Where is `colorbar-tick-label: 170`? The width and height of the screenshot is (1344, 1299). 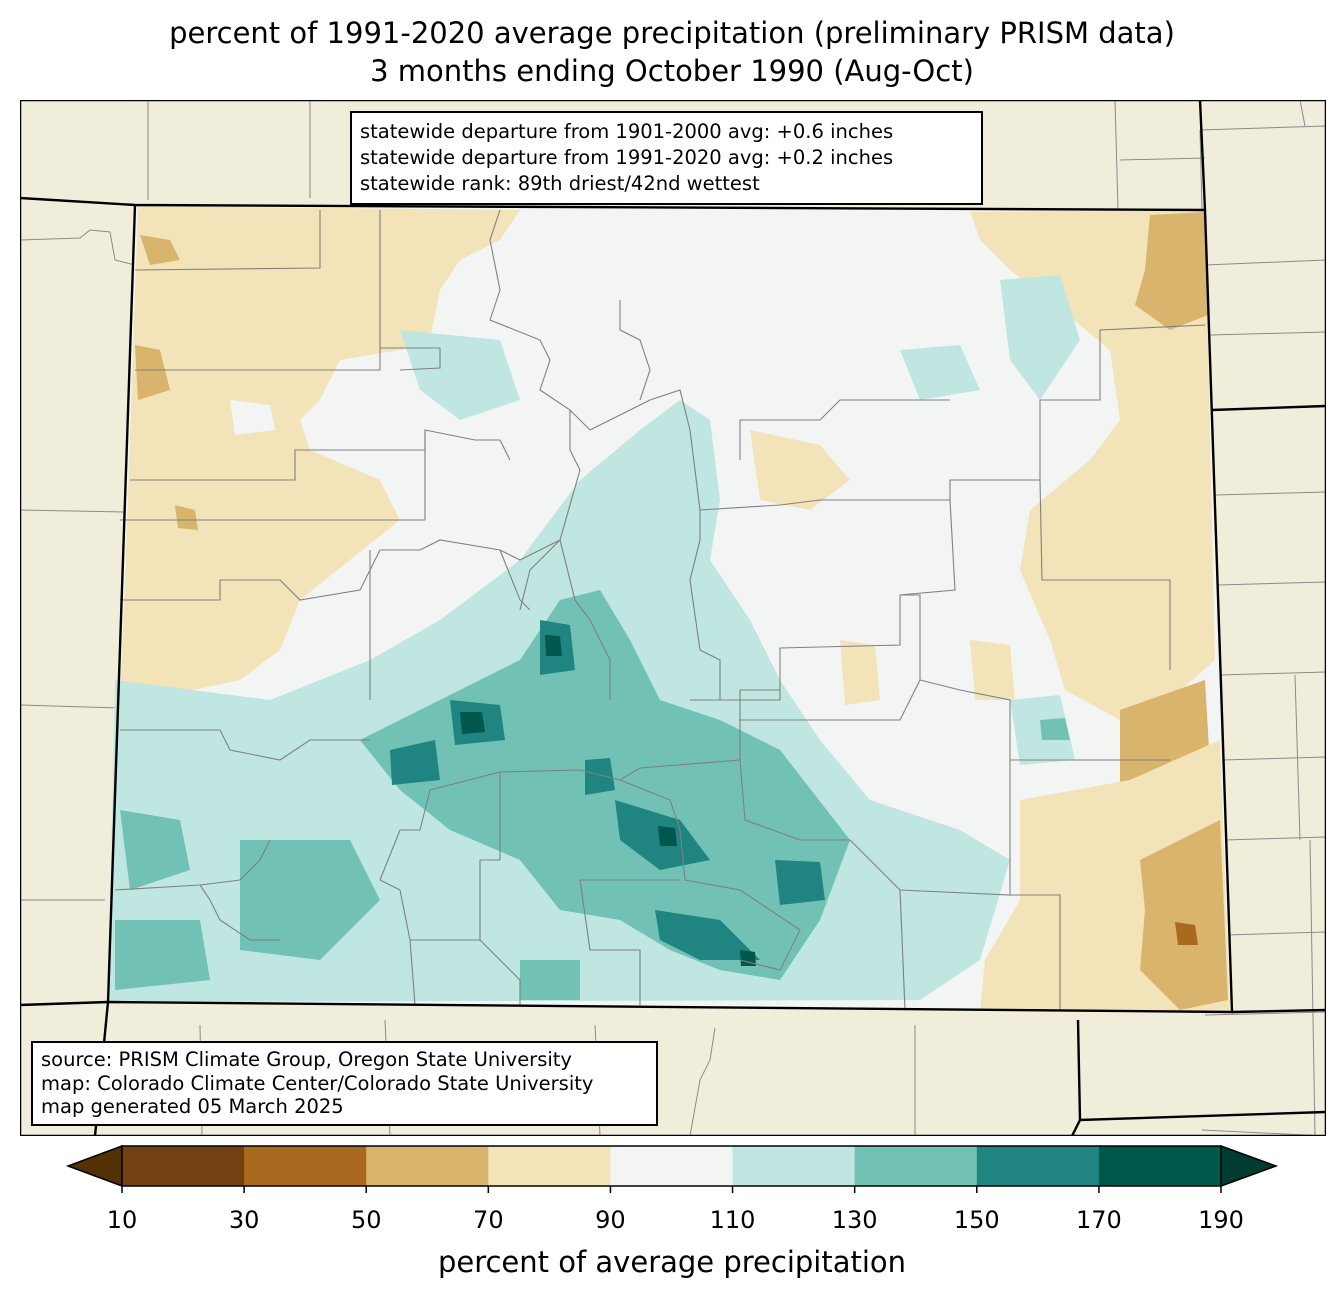
colorbar-tick-label: 170 is located at coordinates (1098, 1220).